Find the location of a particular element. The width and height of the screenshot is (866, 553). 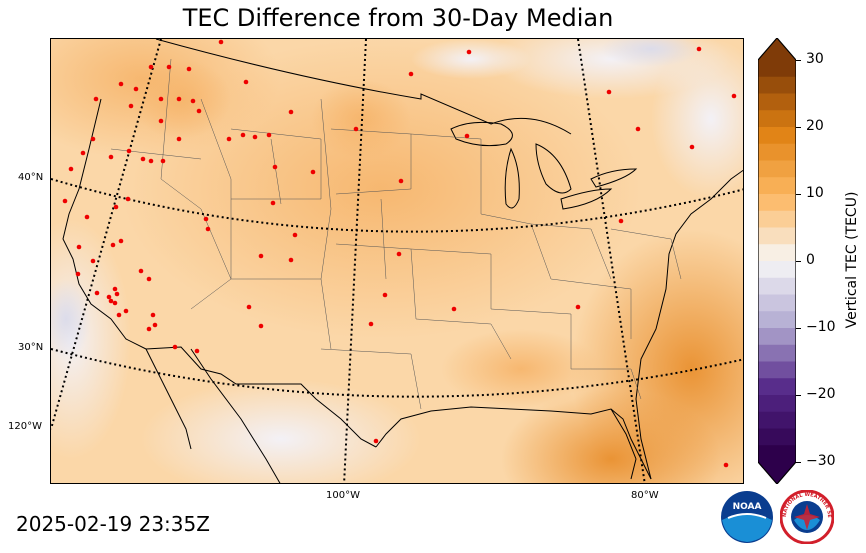

colorbar-tick-label: 30 is located at coordinates (815, 59).